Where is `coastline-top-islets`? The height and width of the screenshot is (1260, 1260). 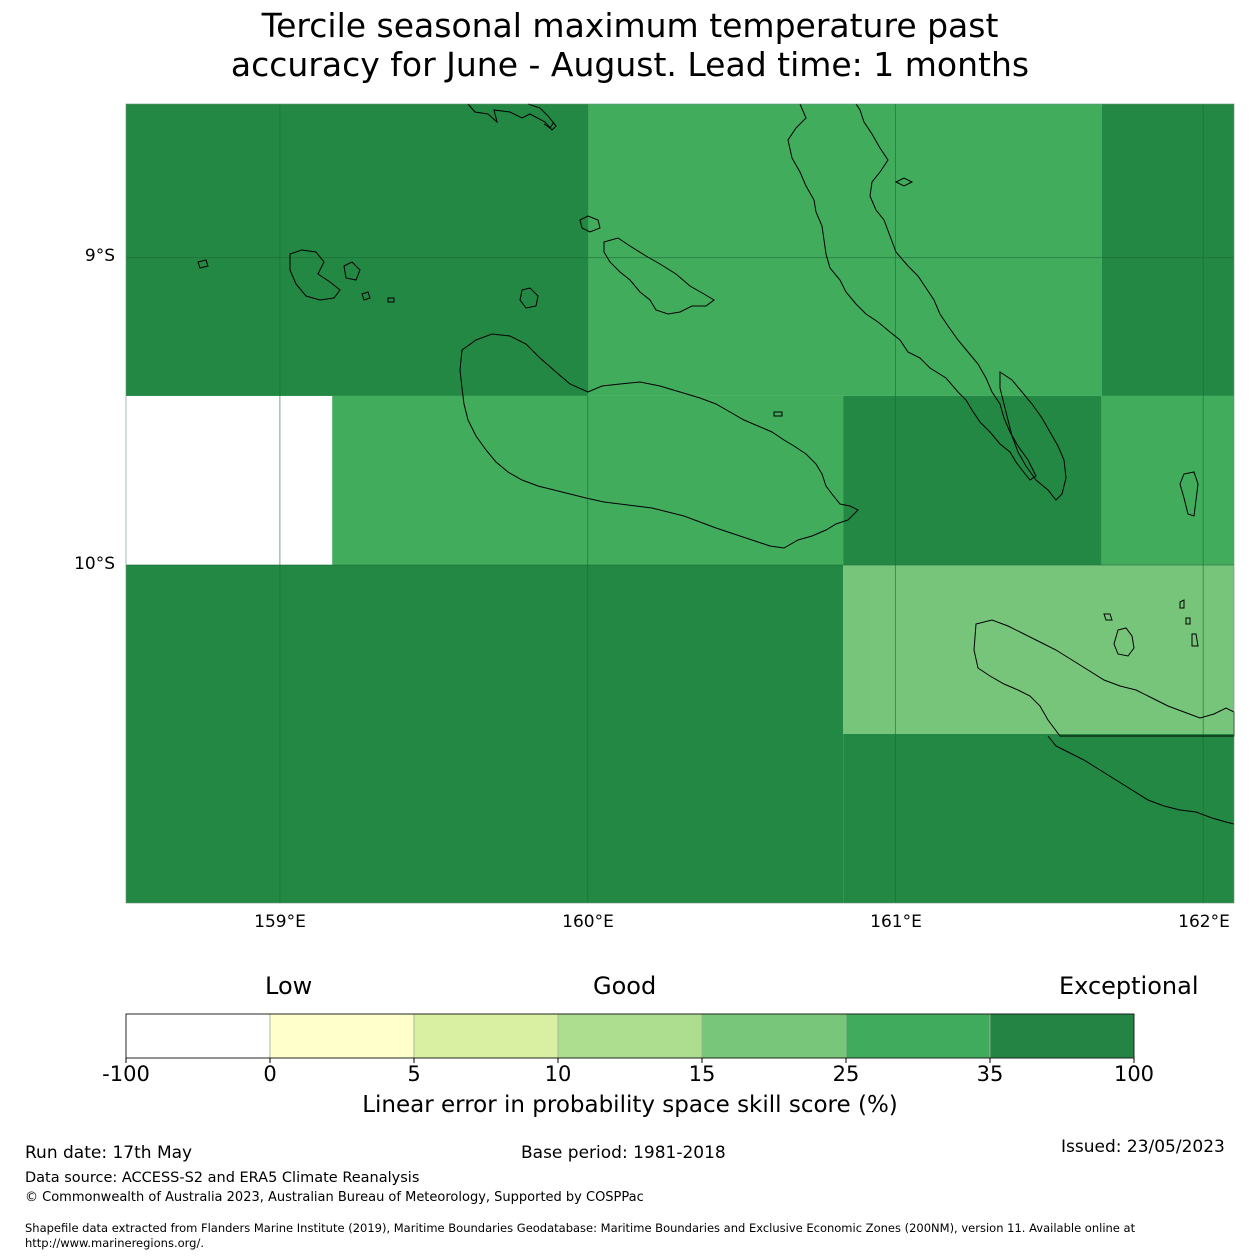 coastline-top-islets is located at coordinates (512, 117).